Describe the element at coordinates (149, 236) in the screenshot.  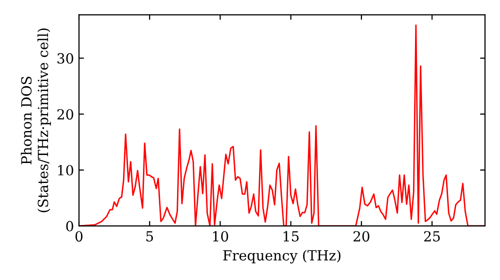
I see `x-tick-label: 5` at that location.